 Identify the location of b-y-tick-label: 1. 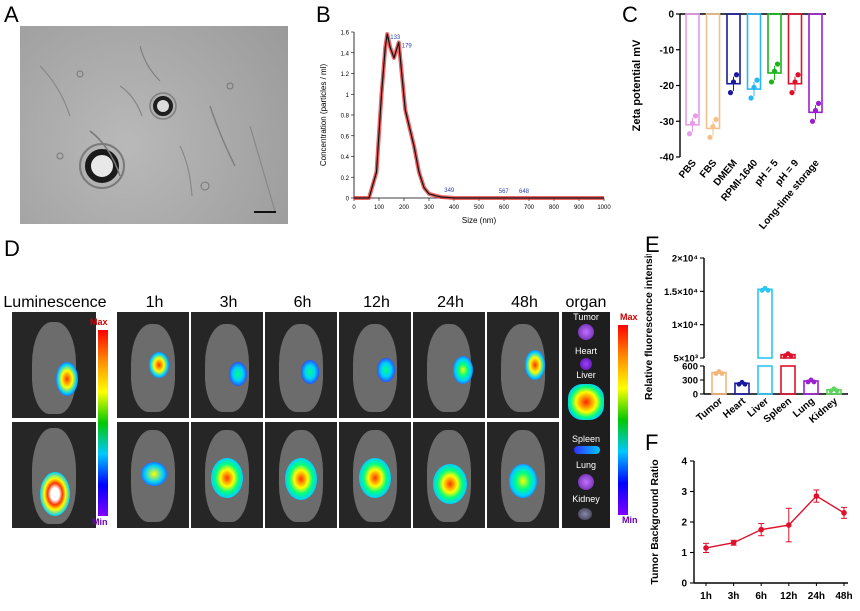
(348, 96).